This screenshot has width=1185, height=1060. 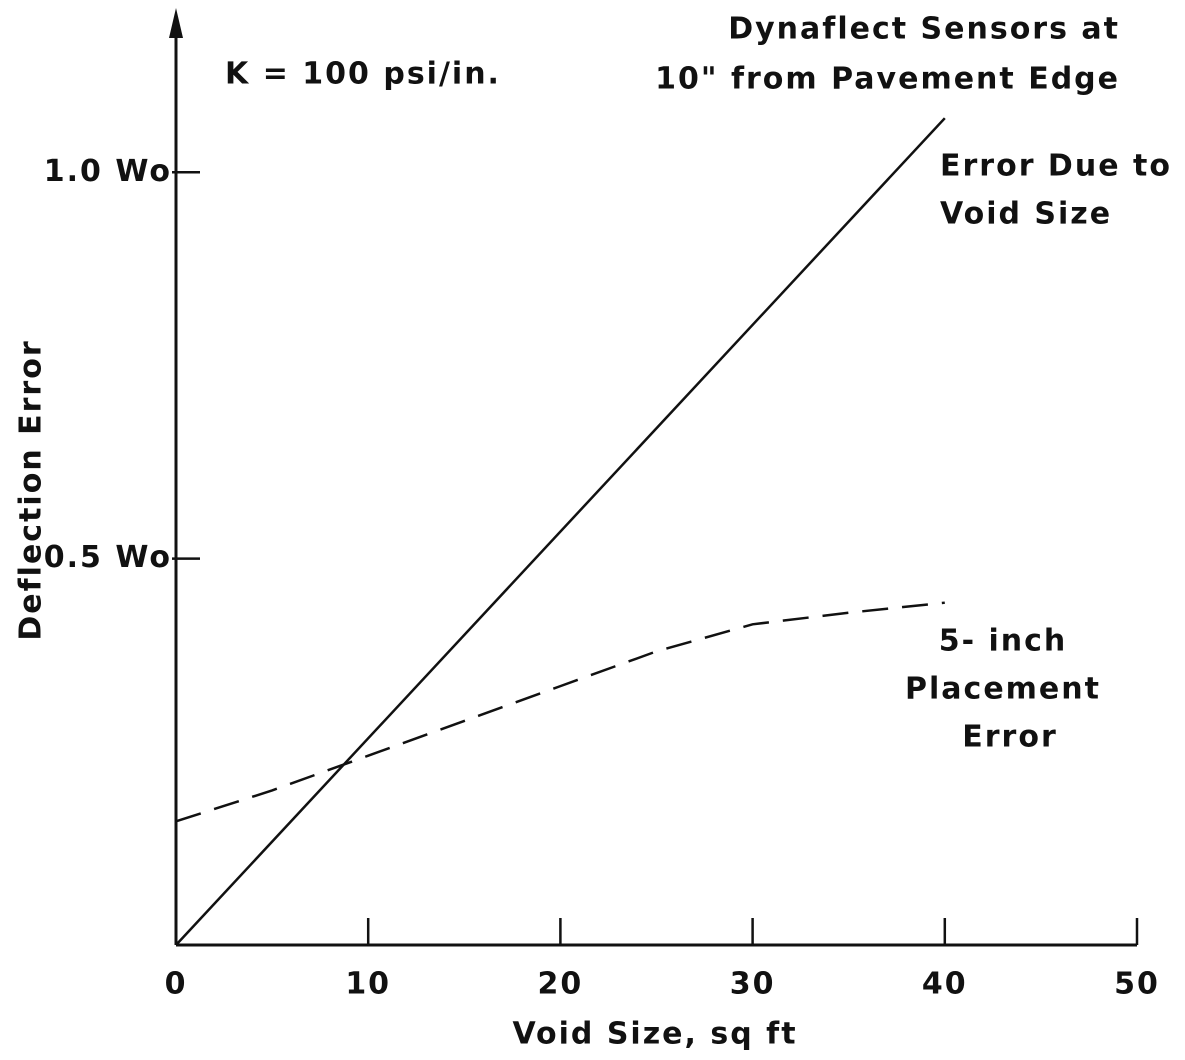 What do you see at coordinates (363, 74) in the screenshot?
I see `annotation: K = 100 psi/in.` at bounding box center [363, 74].